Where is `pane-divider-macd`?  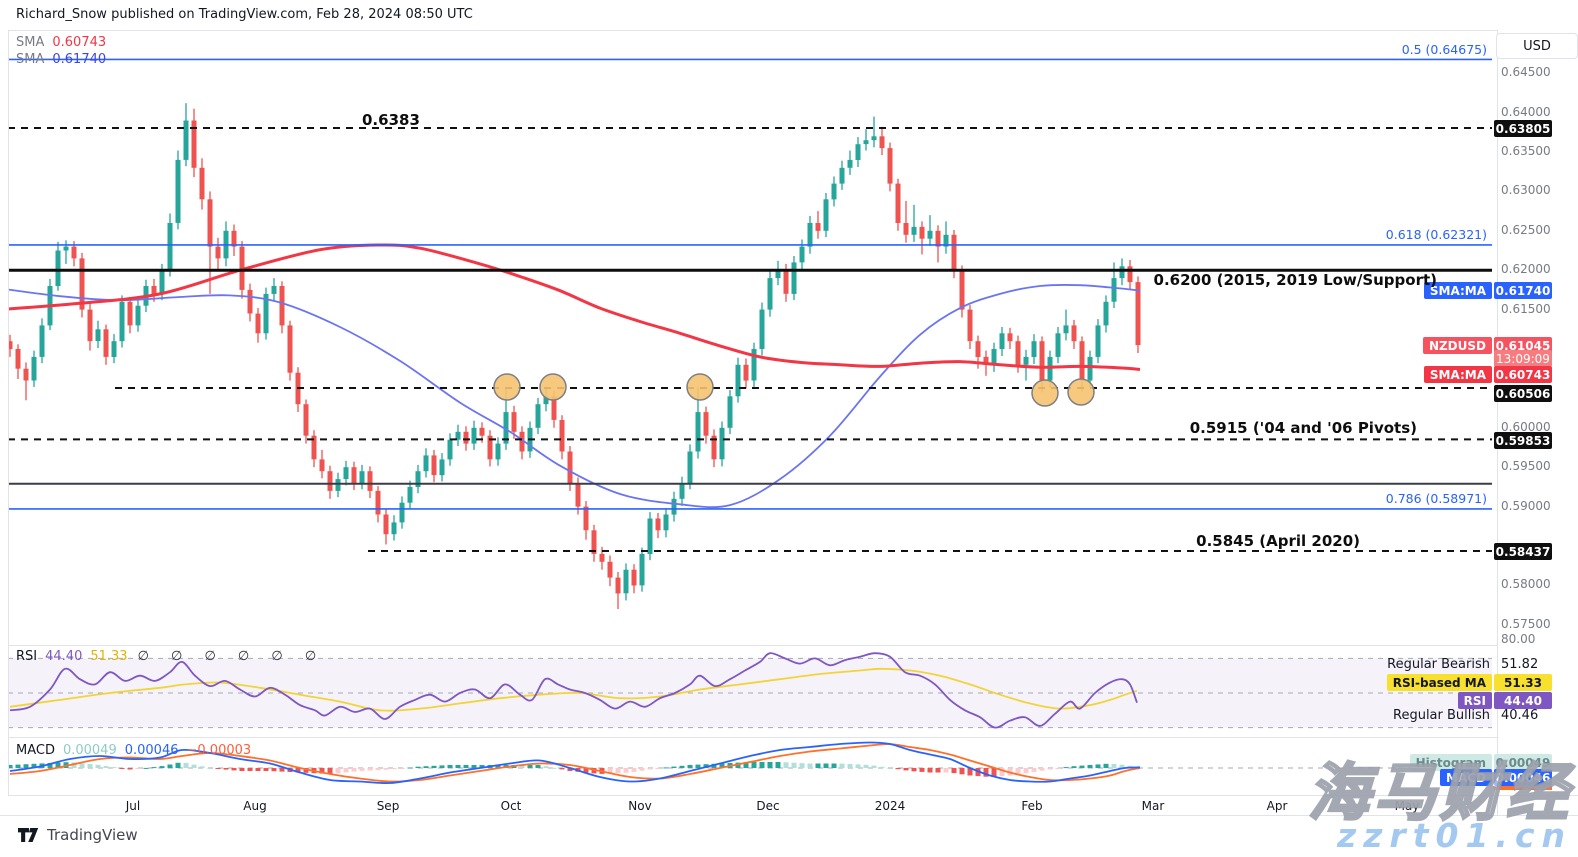 pane-divider-macd is located at coordinates (752, 737).